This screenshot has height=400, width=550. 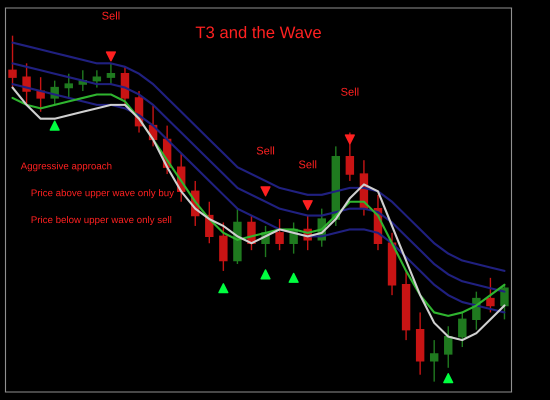 What do you see at coordinates (103, 193) in the screenshot?
I see `annotation: Price above upper wave only buy` at bounding box center [103, 193].